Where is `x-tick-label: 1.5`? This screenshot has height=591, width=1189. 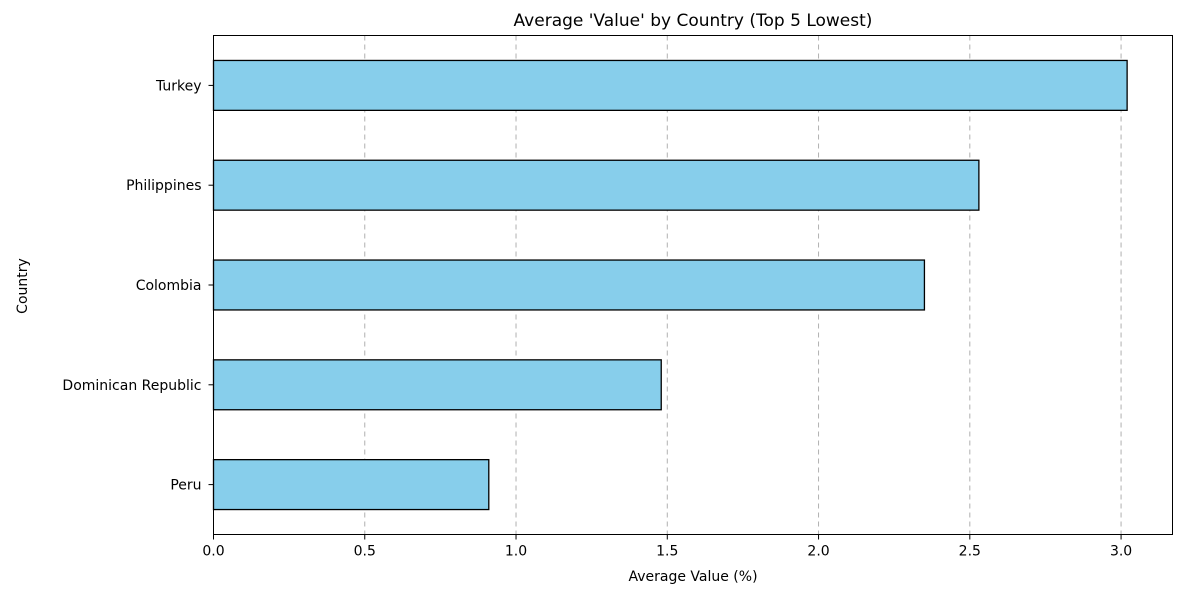 x-tick-label: 1.5 is located at coordinates (667, 552).